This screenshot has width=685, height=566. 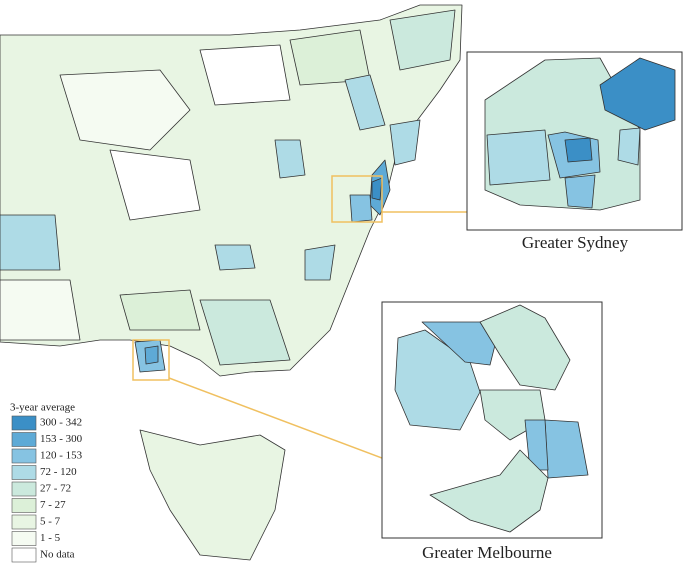 I want to click on legend-label: 27 - 72, so click(x=55, y=489).